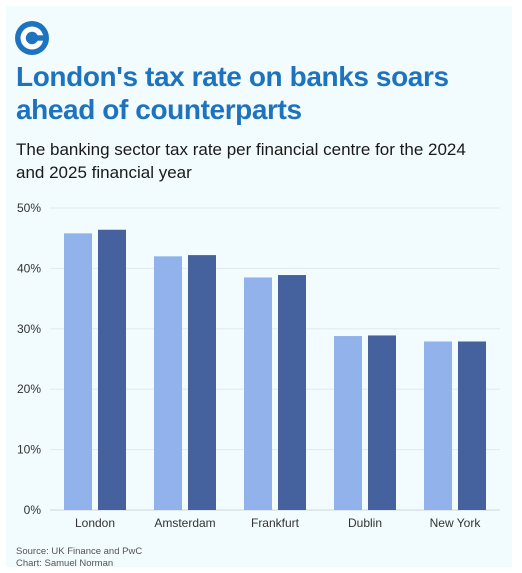 This screenshot has width=522, height=573. I want to click on y-tick-label: 30%, so click(29, 329).